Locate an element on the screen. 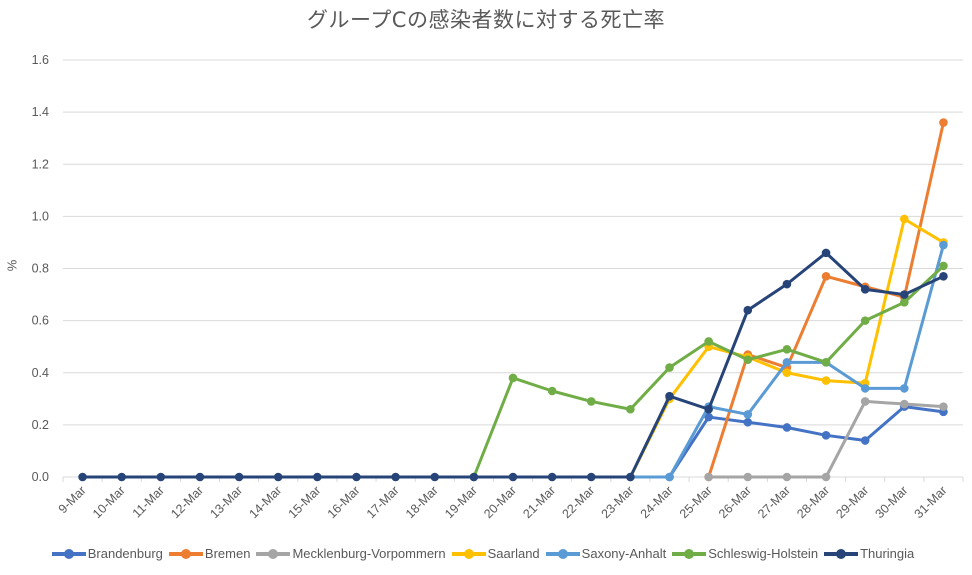  x-tick-label: 23-Mar is located at coordinates (618, 502).